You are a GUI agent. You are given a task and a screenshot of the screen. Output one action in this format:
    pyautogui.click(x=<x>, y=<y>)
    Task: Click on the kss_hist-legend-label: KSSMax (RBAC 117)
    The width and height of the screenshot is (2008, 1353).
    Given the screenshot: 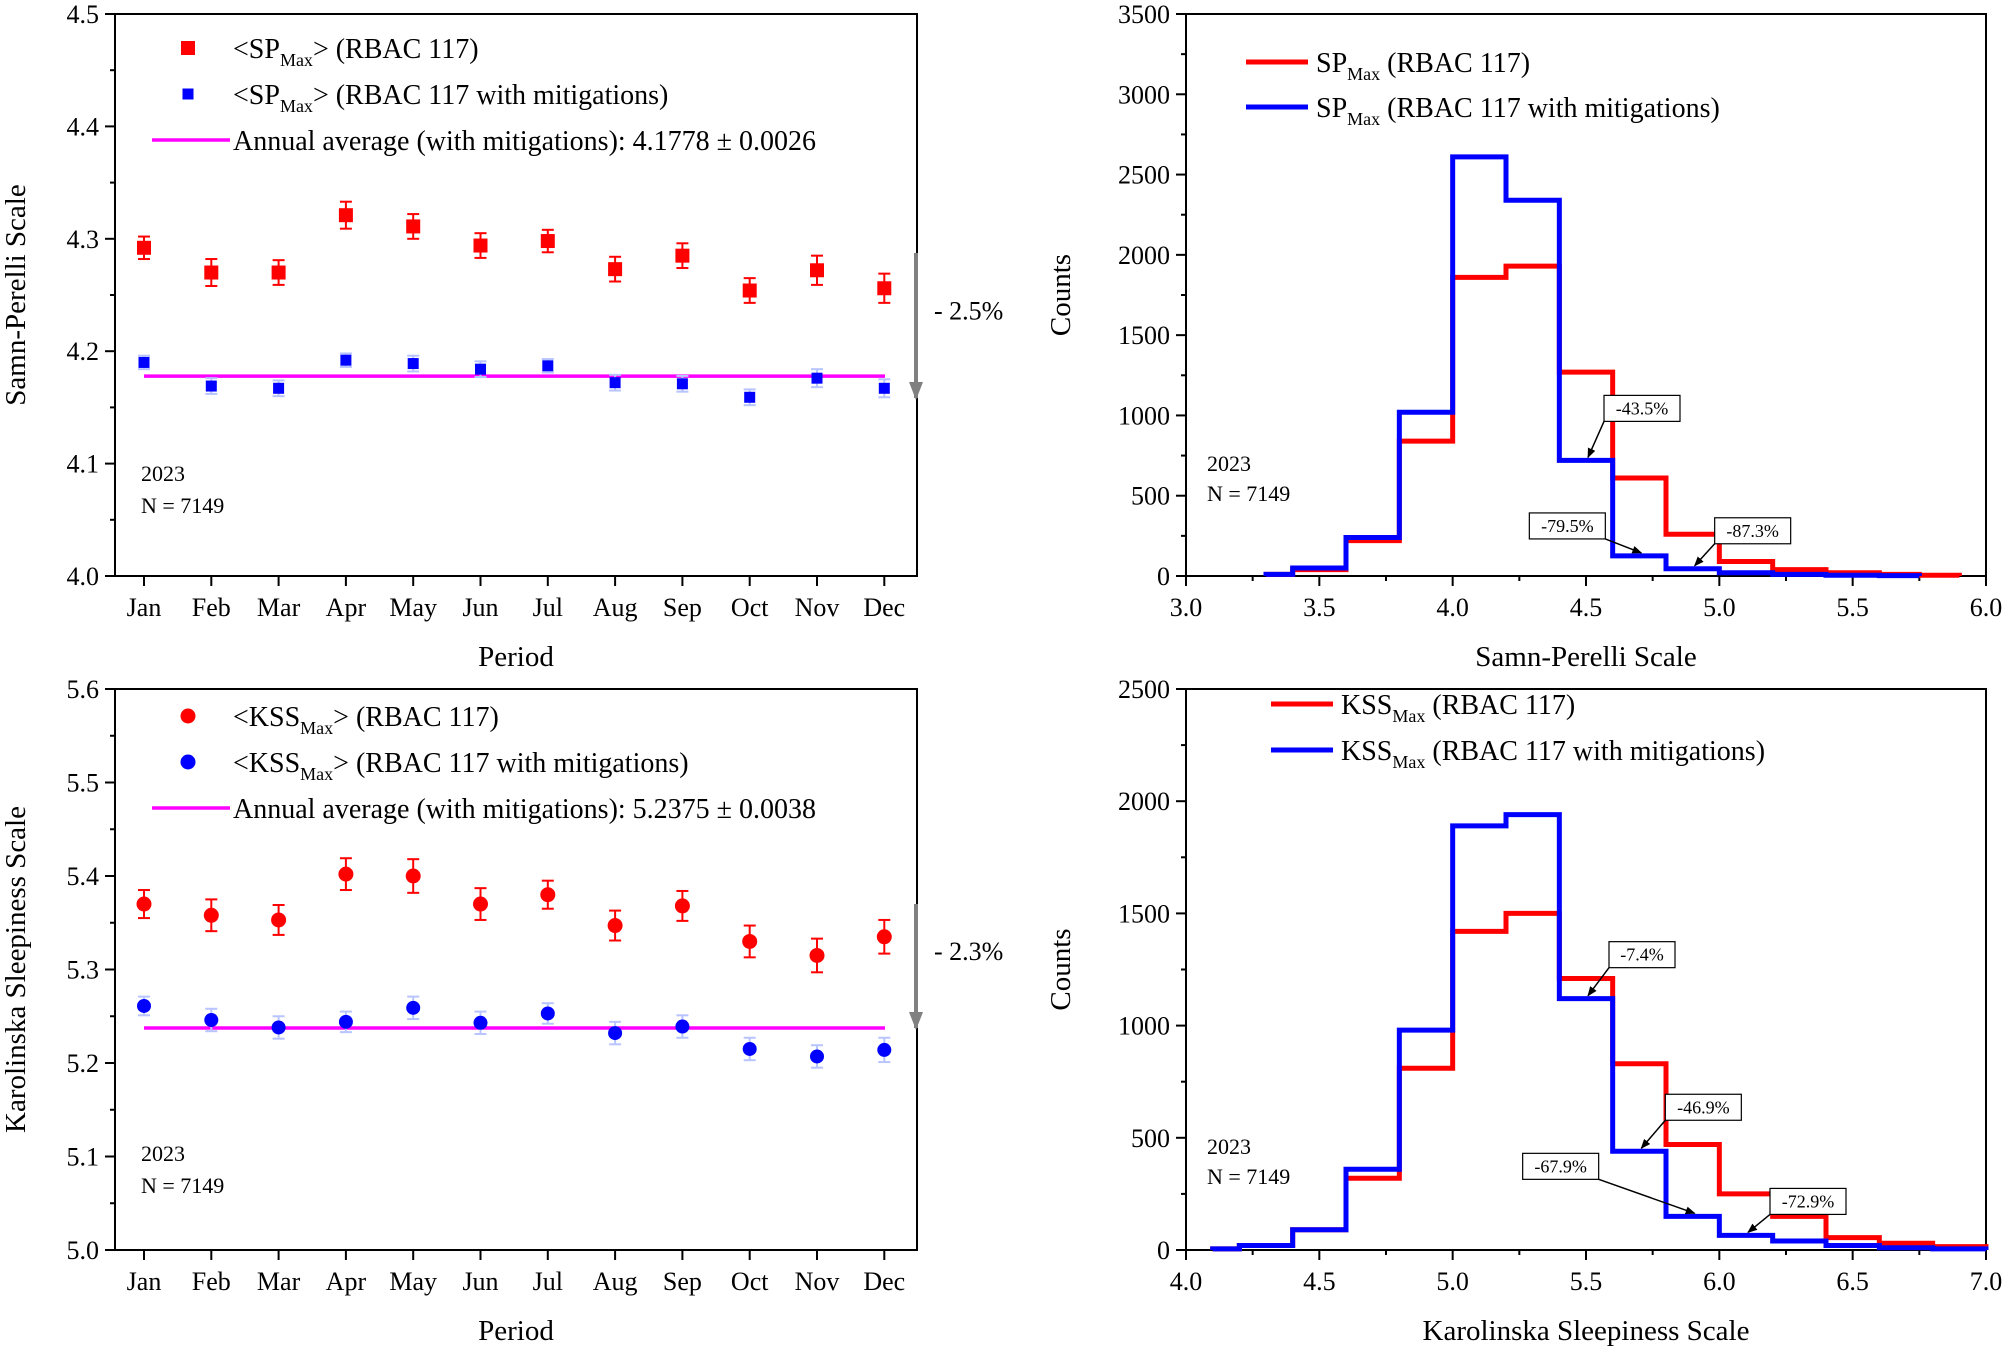 What is the action you would take?
    pyautogui.click(x=1458, y=708)
    